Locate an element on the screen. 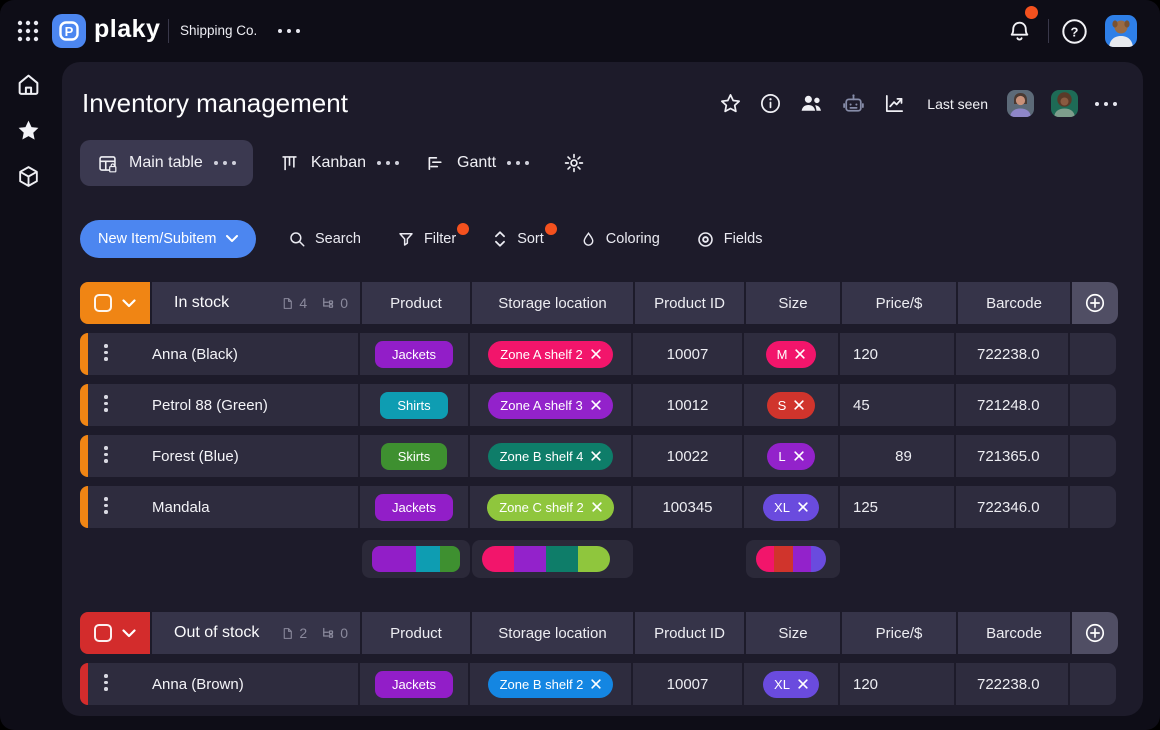 The height and width of the screenshot is (730, 1160). plaky-logo-icon: P is located at coordinates (69, 31).